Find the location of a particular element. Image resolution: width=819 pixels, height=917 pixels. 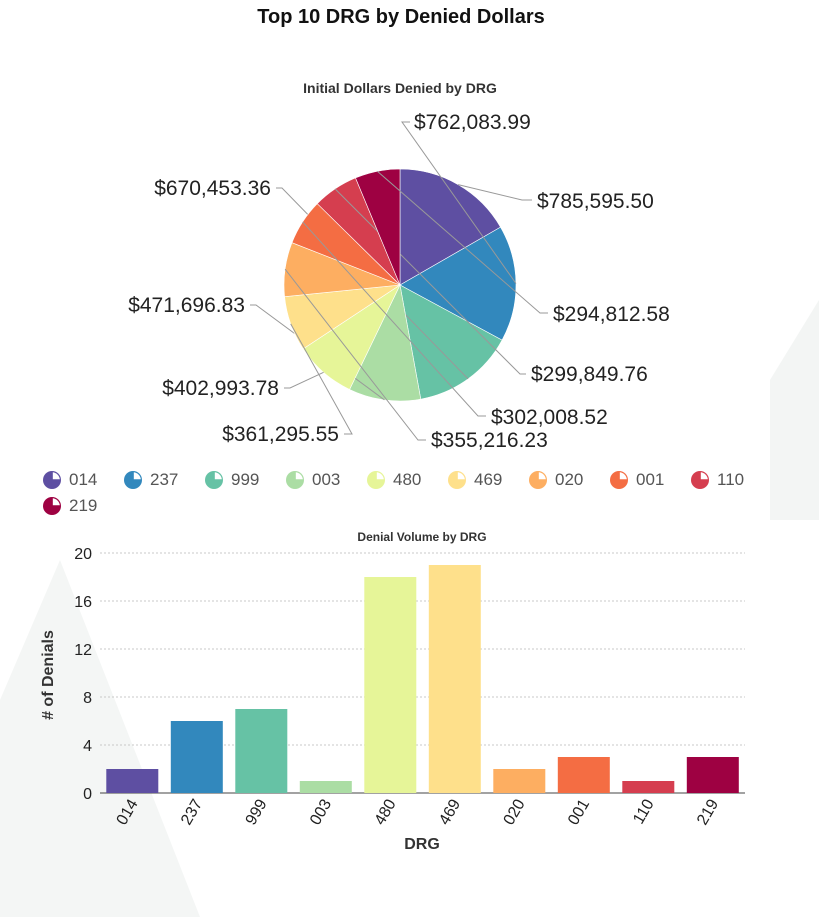

x-tick-label-014: 014 is located at coordinates (128, 812).